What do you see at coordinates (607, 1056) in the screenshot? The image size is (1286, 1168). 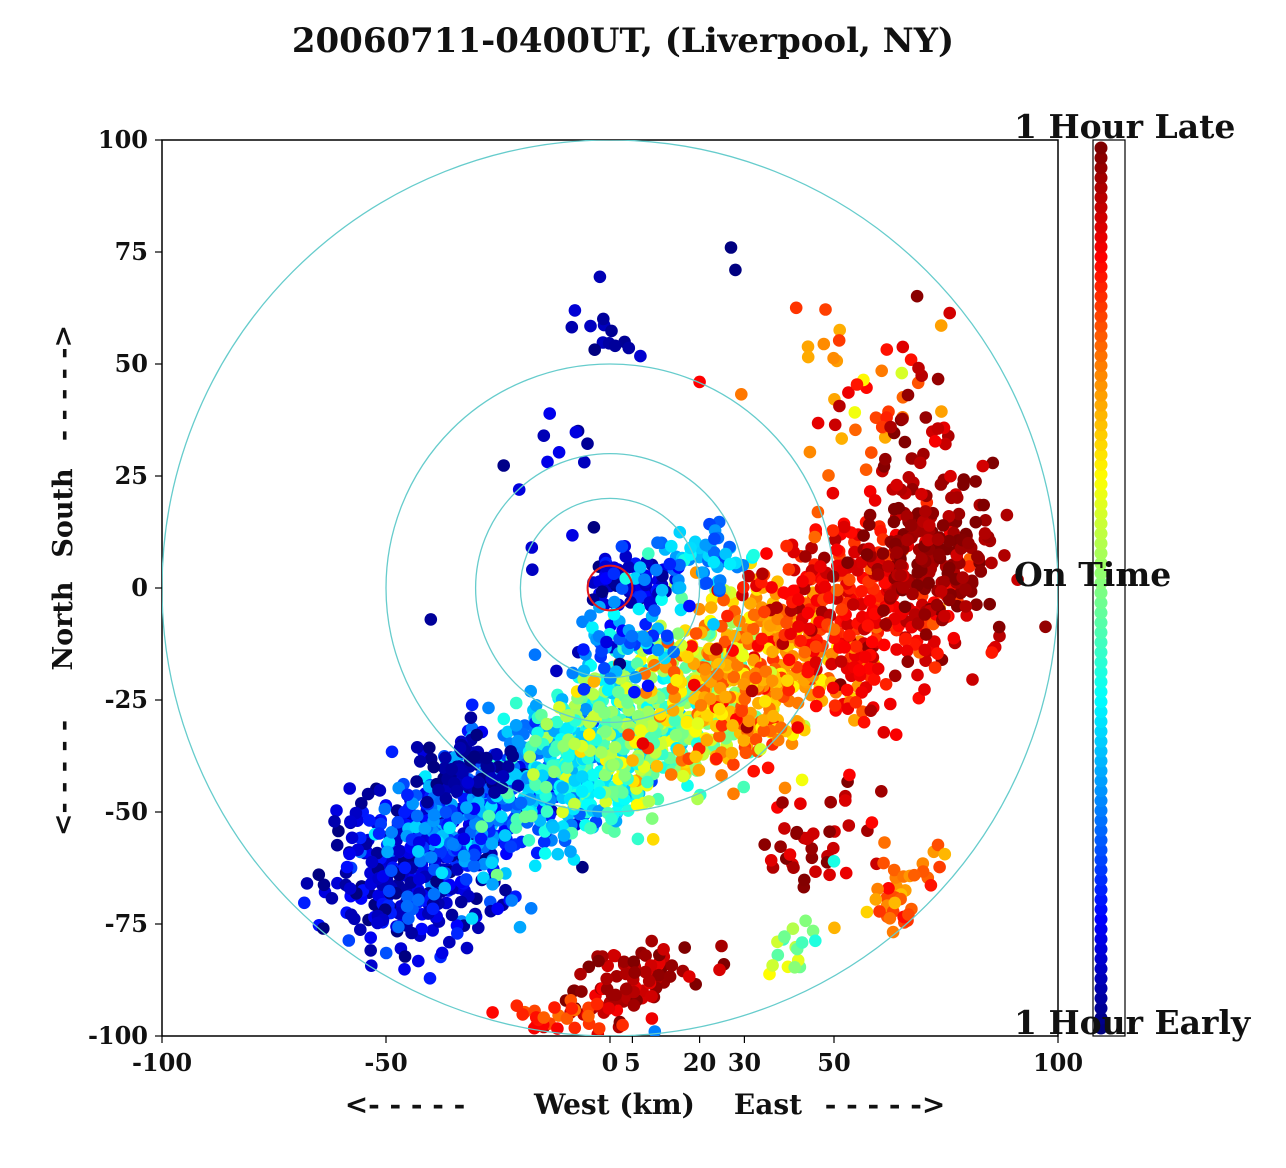 I see `x-axis-ticks: -100 -50 0 5 20 30 50 100` at bounding box center [607, 1056].